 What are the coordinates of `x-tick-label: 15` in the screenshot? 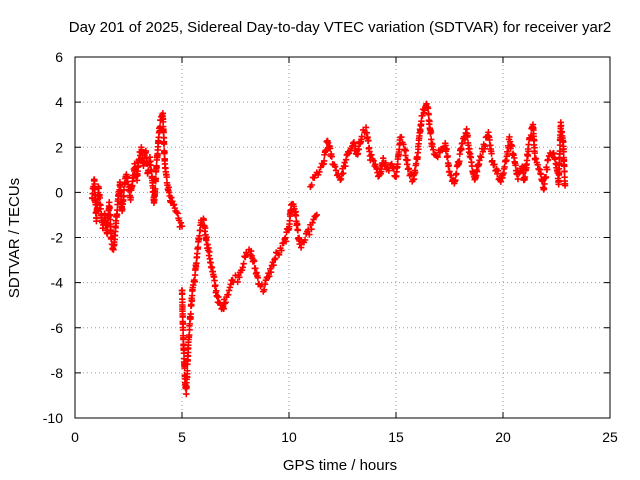 It's located at (396, 437).